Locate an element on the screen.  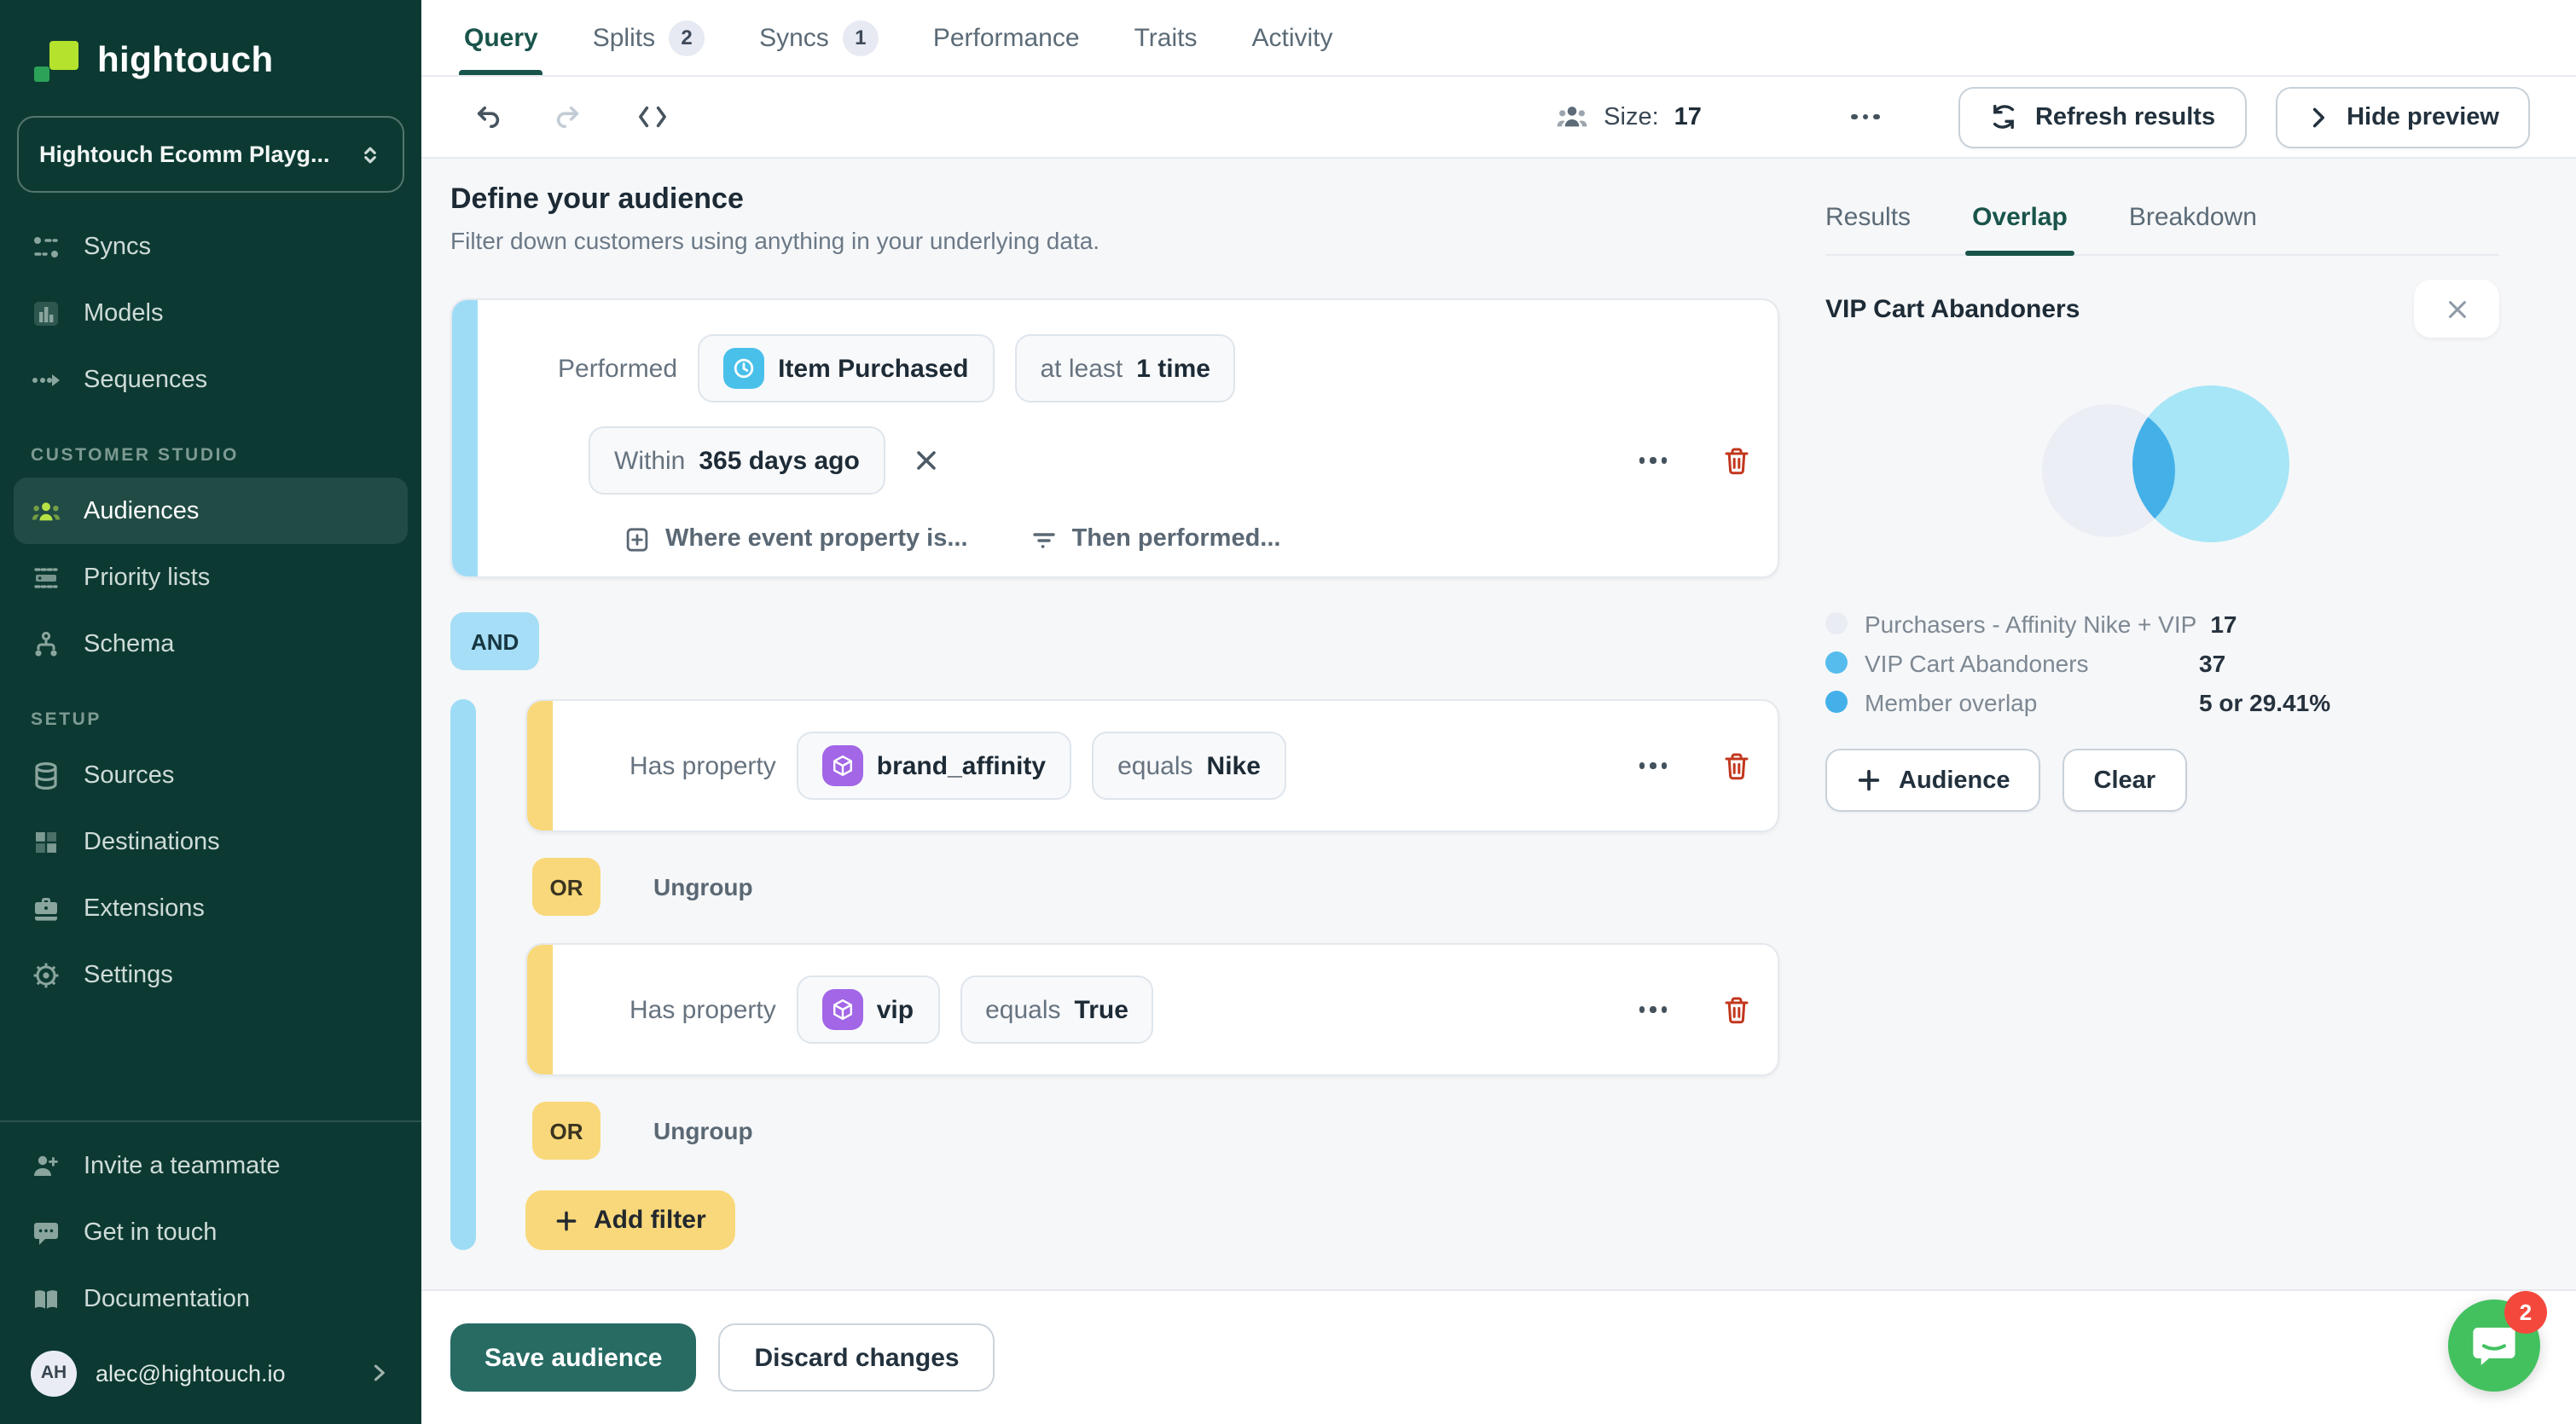
sidebar-item-priority-lists: Priority lists is located at coordinates (211, 577).